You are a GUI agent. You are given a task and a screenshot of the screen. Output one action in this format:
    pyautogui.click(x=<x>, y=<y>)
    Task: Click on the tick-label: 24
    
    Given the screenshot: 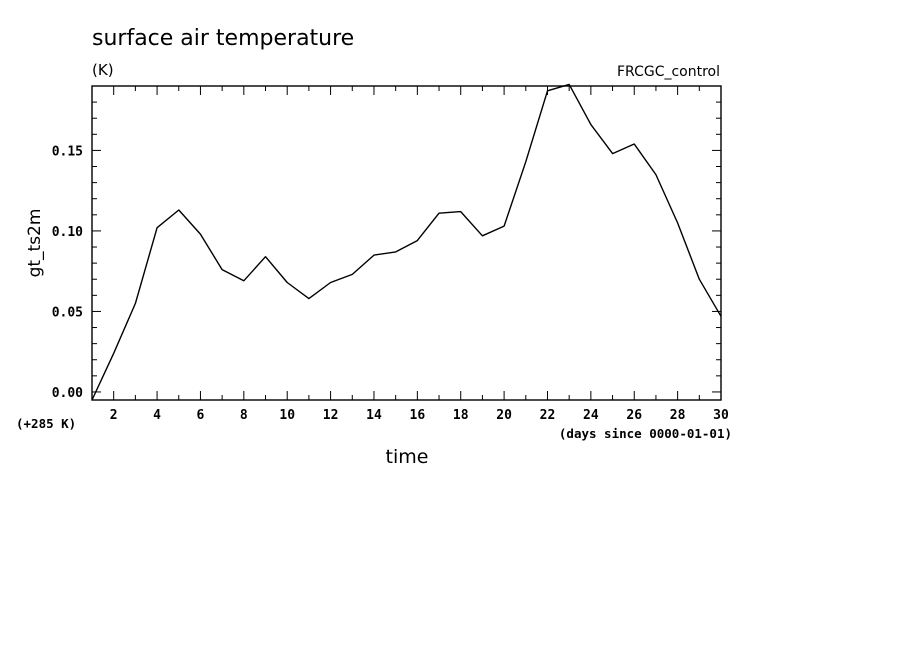 What is the action you would take?
    pyautogui.click(x=591, y=415)
    